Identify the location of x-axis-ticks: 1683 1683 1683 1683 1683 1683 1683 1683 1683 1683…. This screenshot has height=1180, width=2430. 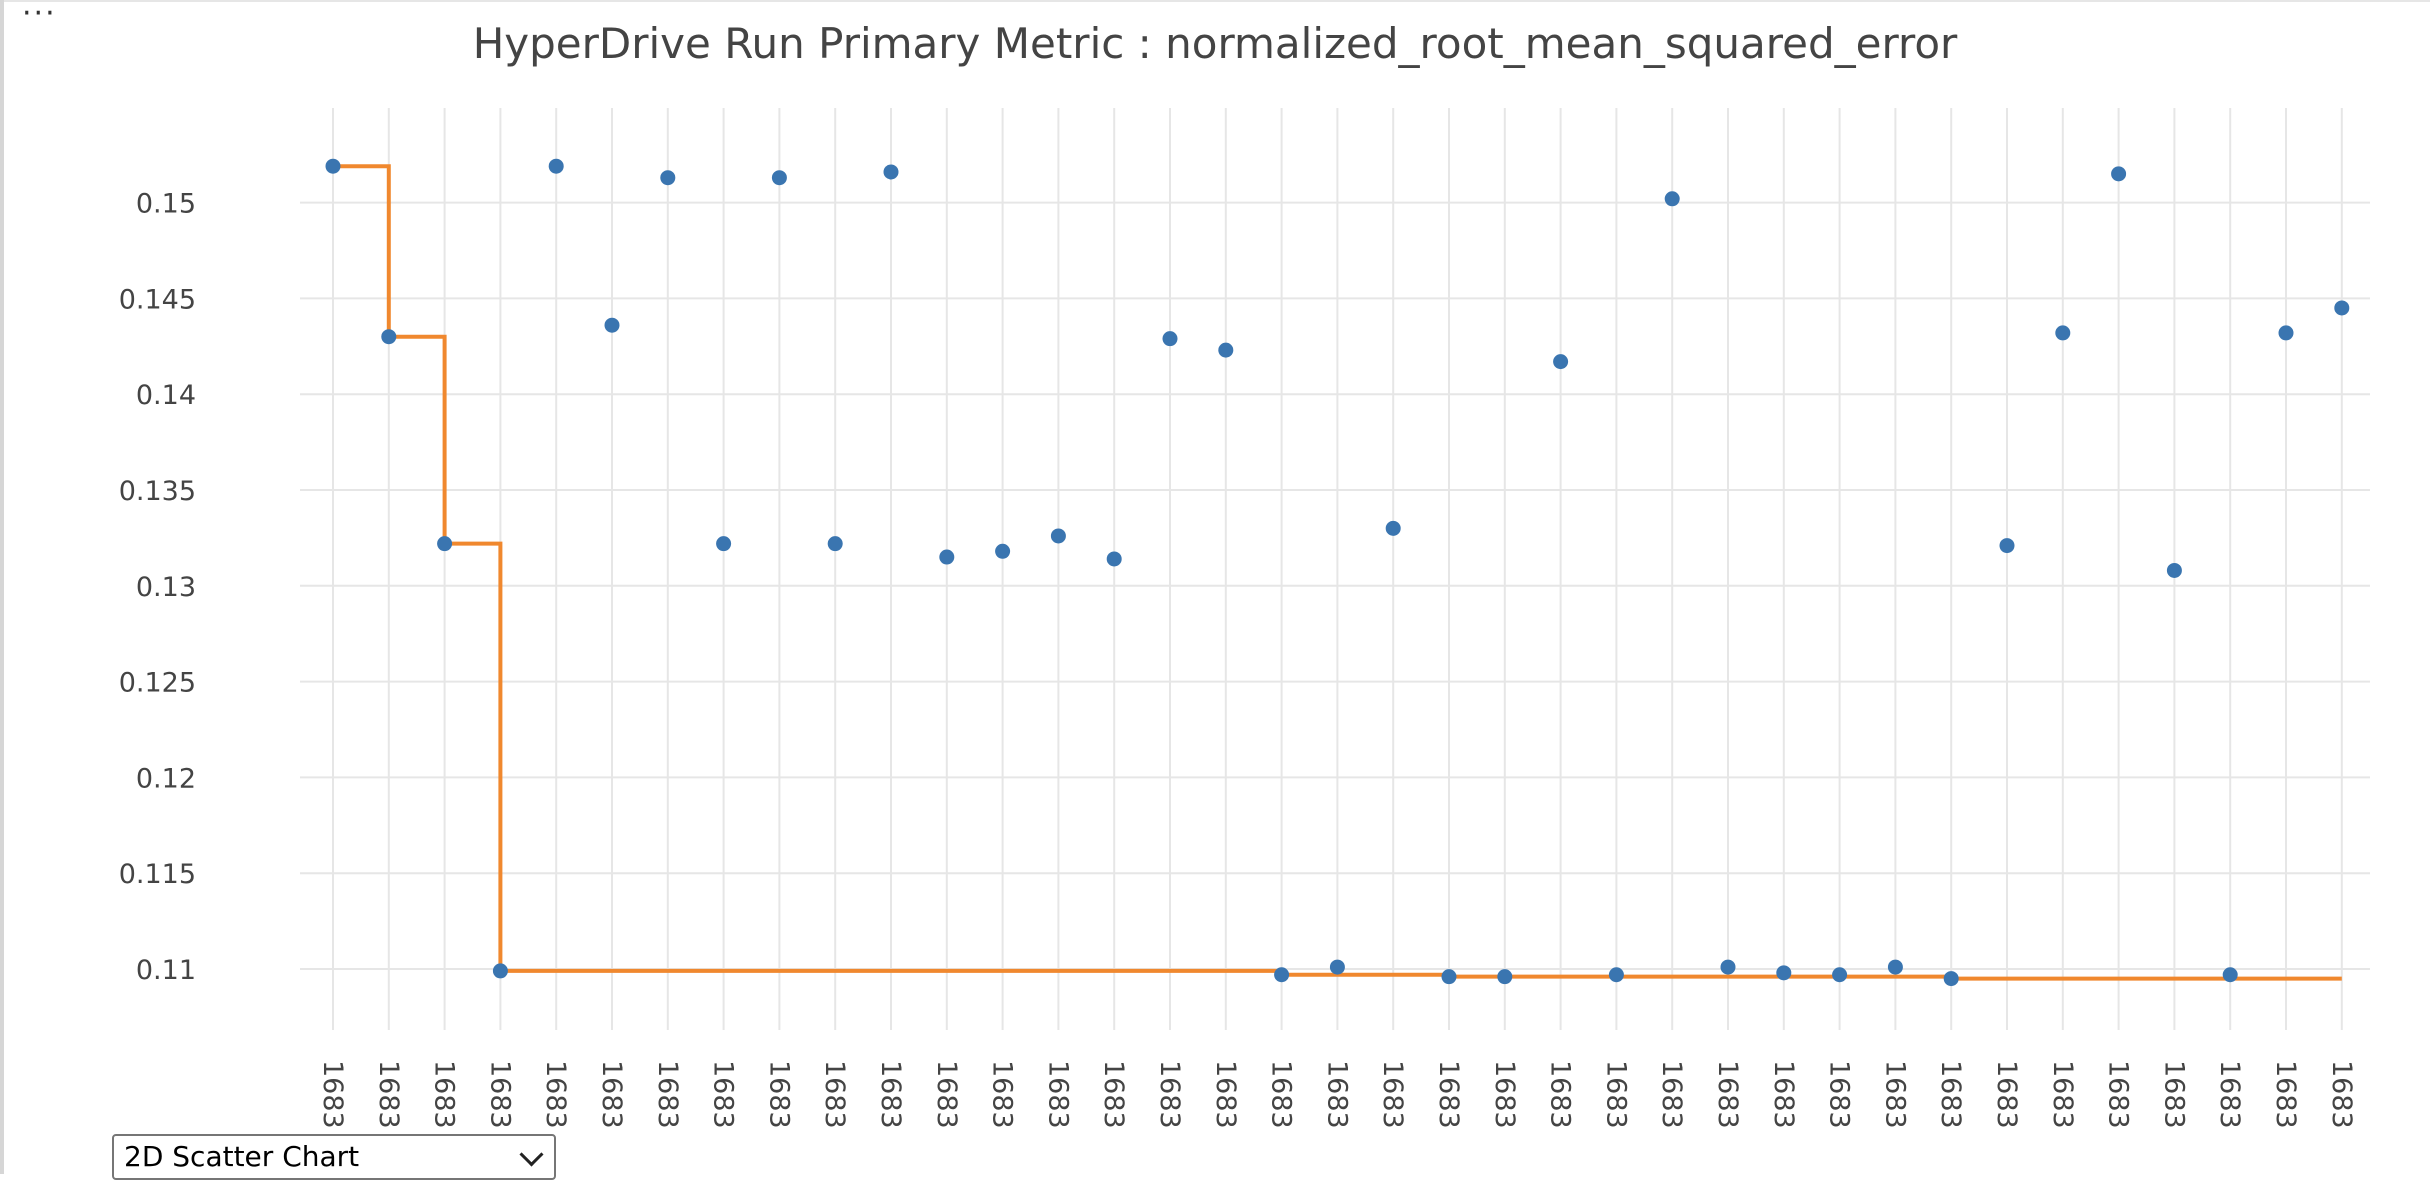
(1337, 1094).